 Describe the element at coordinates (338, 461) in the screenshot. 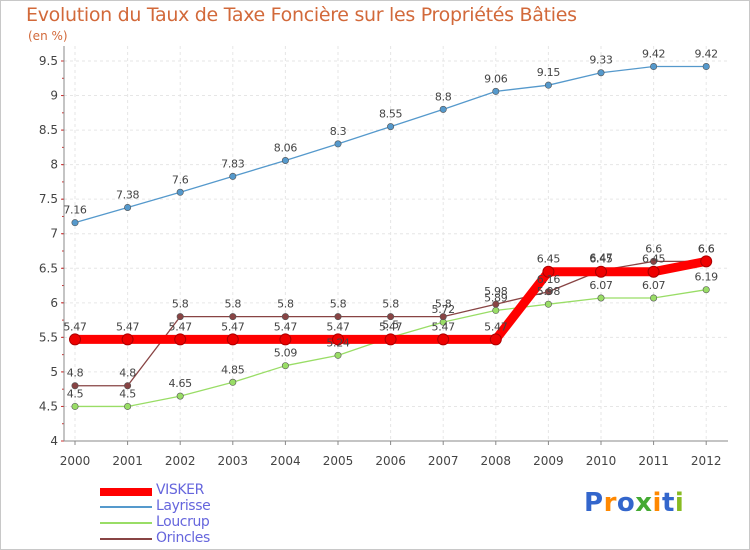

I see `x-tick-label: 2005` at that location.